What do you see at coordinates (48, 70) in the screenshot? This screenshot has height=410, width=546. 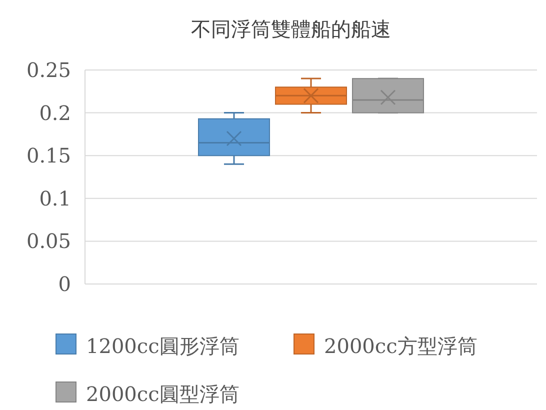 I see `y-tick-label: 0.25` at bounding box center [48, 70].